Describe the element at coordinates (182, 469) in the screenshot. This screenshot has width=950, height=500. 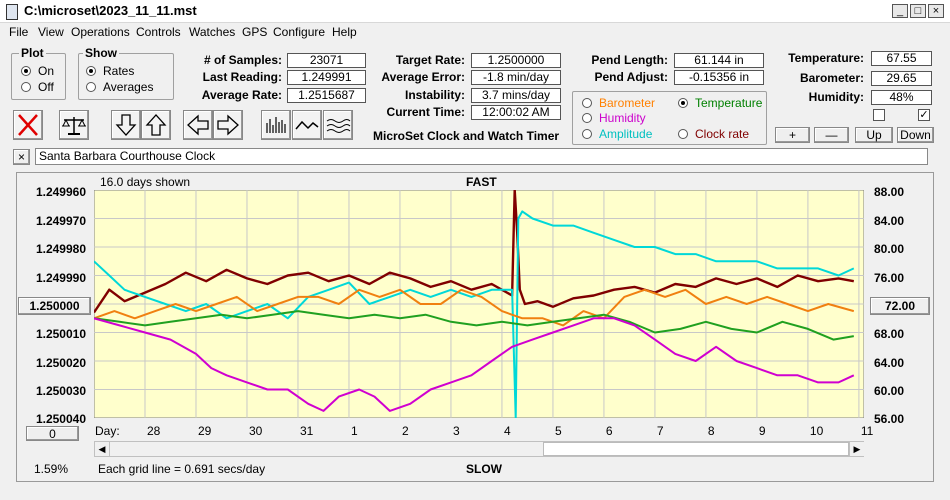
I see `grid-note: Each grid line = 0.691 secs/day` at that location.